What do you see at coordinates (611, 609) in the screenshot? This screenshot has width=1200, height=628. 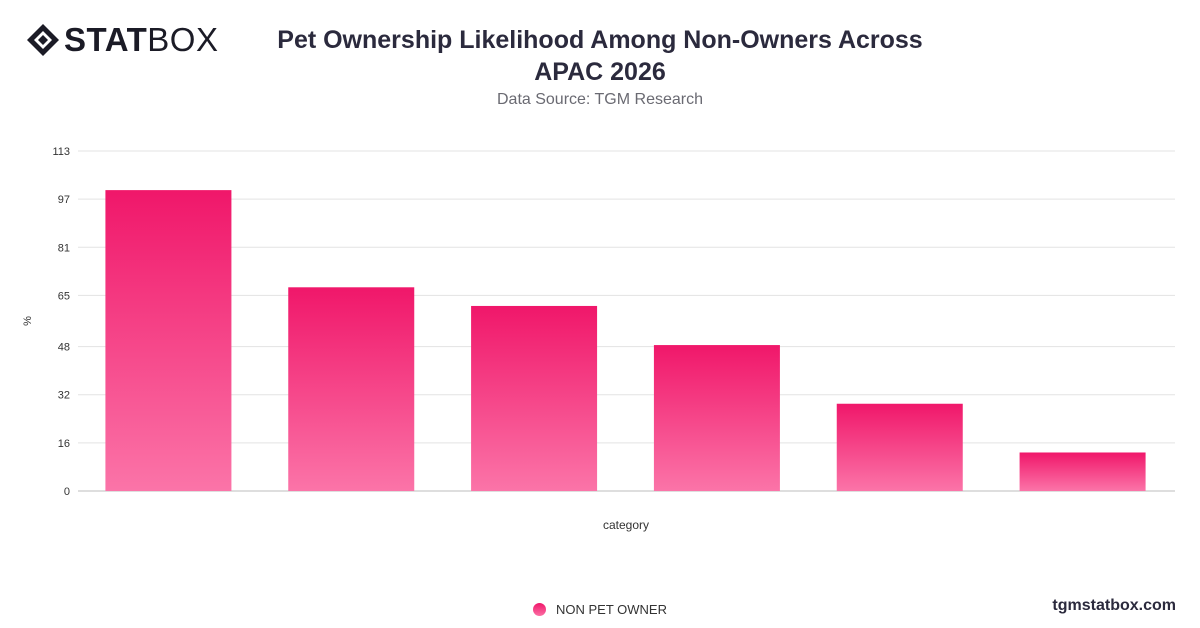 I see `legend-label: NON PET OWNER` at bounding box center [611, 609].